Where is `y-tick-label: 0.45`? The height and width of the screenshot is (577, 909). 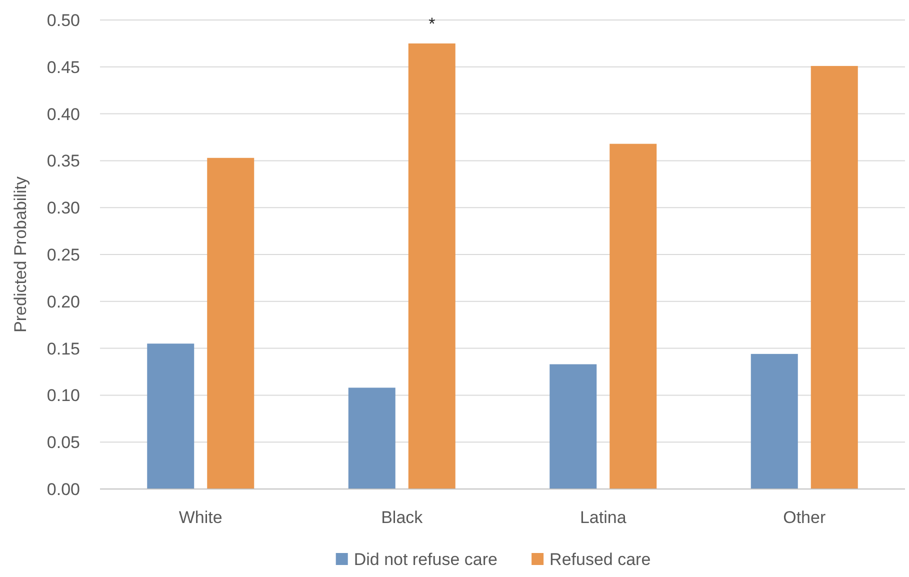
y-tick-label: 0.45 is located at coordinates (63, 67).